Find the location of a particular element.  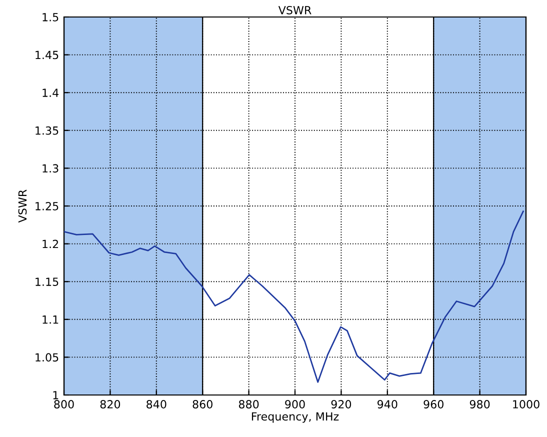

x-tick-label: 880 is located at coordinates (248, 404).